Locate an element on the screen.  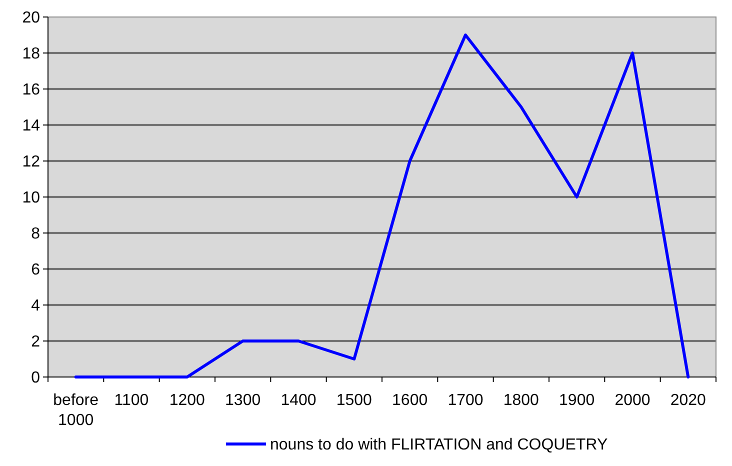
x-tick-label: 2000 is located at coordinates (632, 400).